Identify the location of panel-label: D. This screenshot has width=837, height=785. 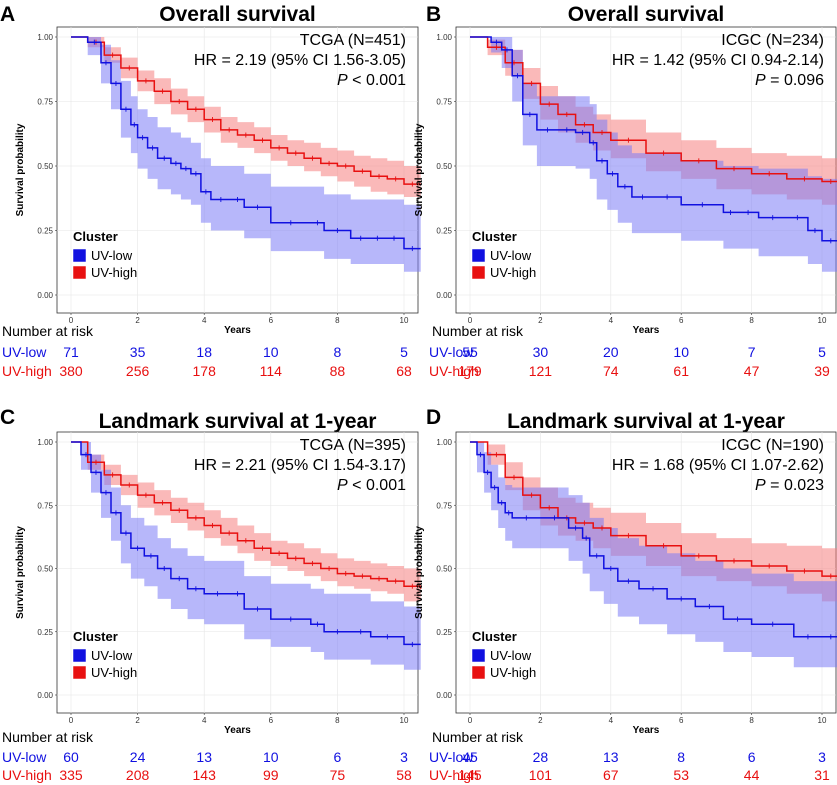
(433, 417).